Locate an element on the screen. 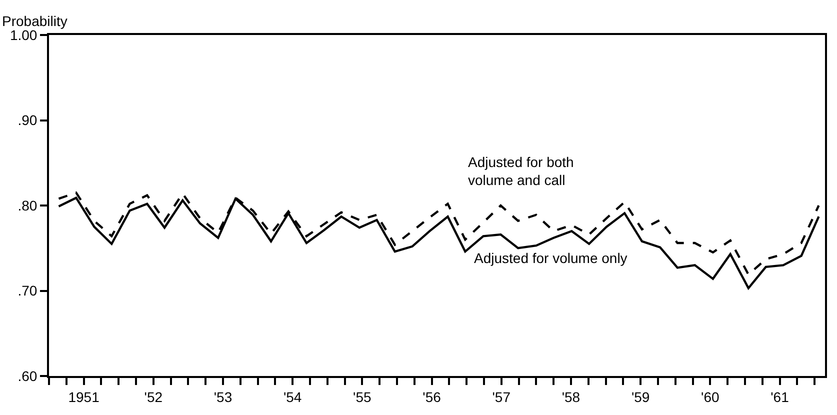 Image resolution: width=837 pixels, height=415 pixels. y-tick-label: .80 is located at coordinates (28, 205).